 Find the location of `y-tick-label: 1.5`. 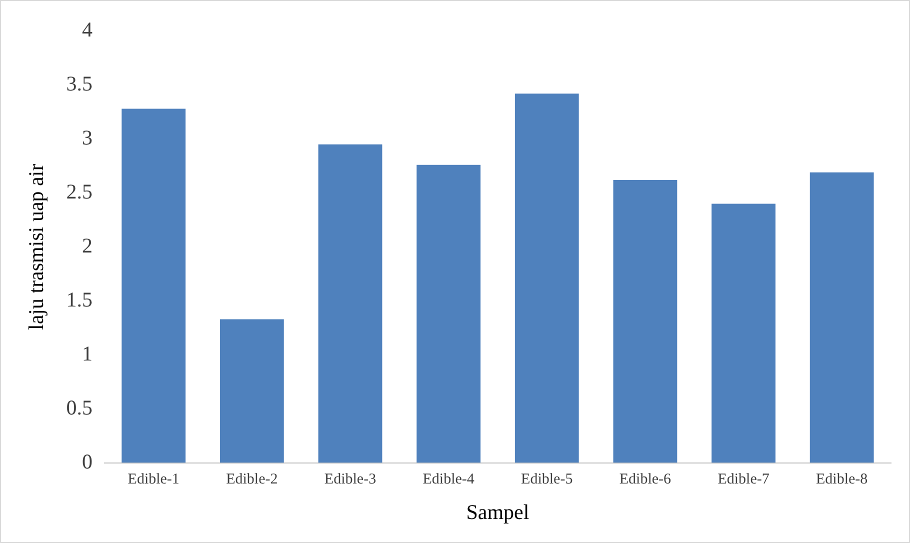

y-tick-label: 1.5 is located at coordinates (79, 299).